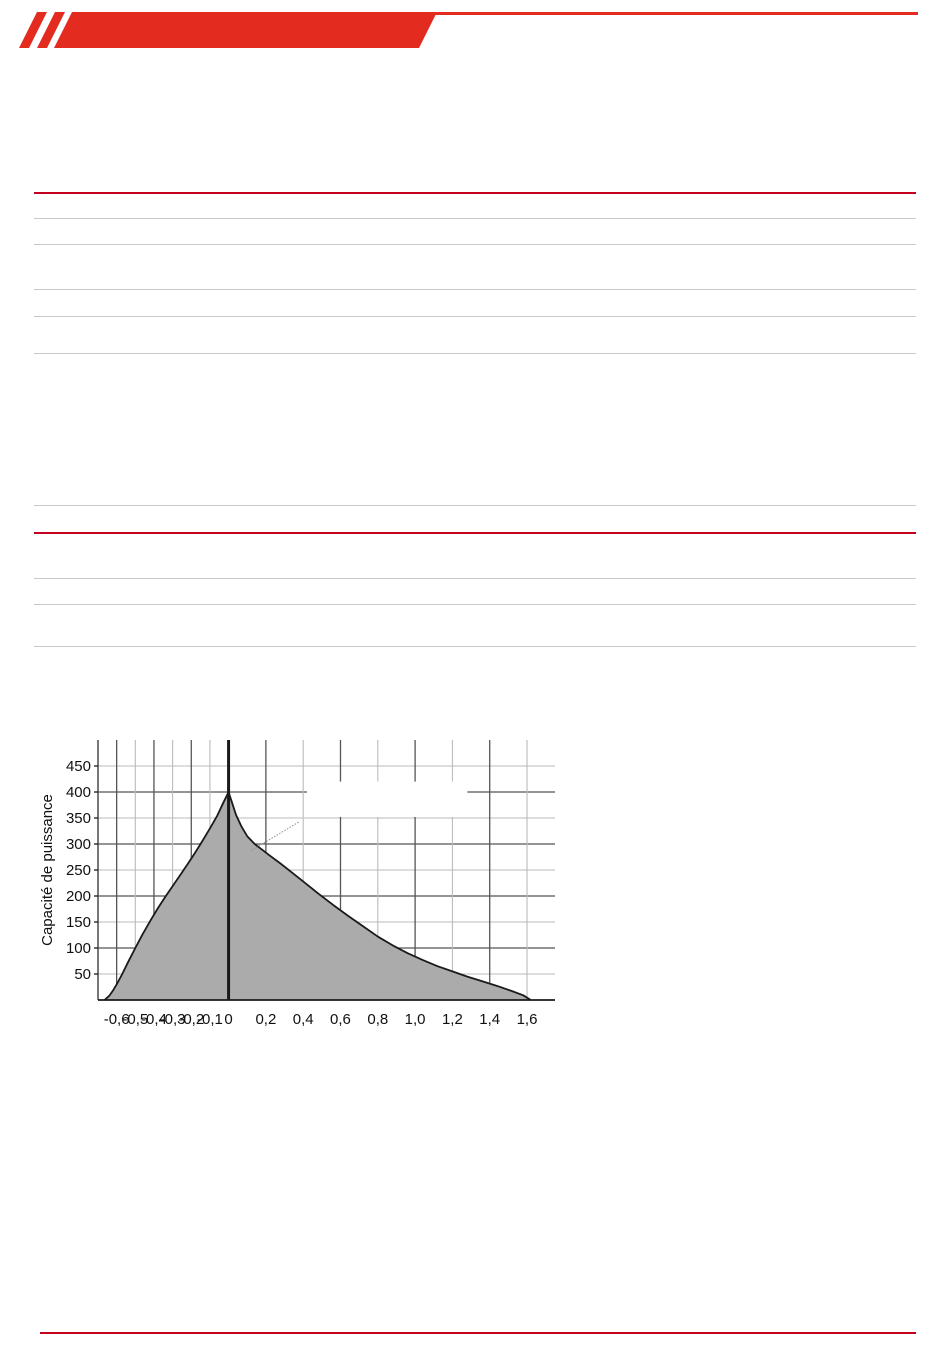 The height and width of the screenshot is (1369, 950). I want to click on header-banner, so click(475, 30).